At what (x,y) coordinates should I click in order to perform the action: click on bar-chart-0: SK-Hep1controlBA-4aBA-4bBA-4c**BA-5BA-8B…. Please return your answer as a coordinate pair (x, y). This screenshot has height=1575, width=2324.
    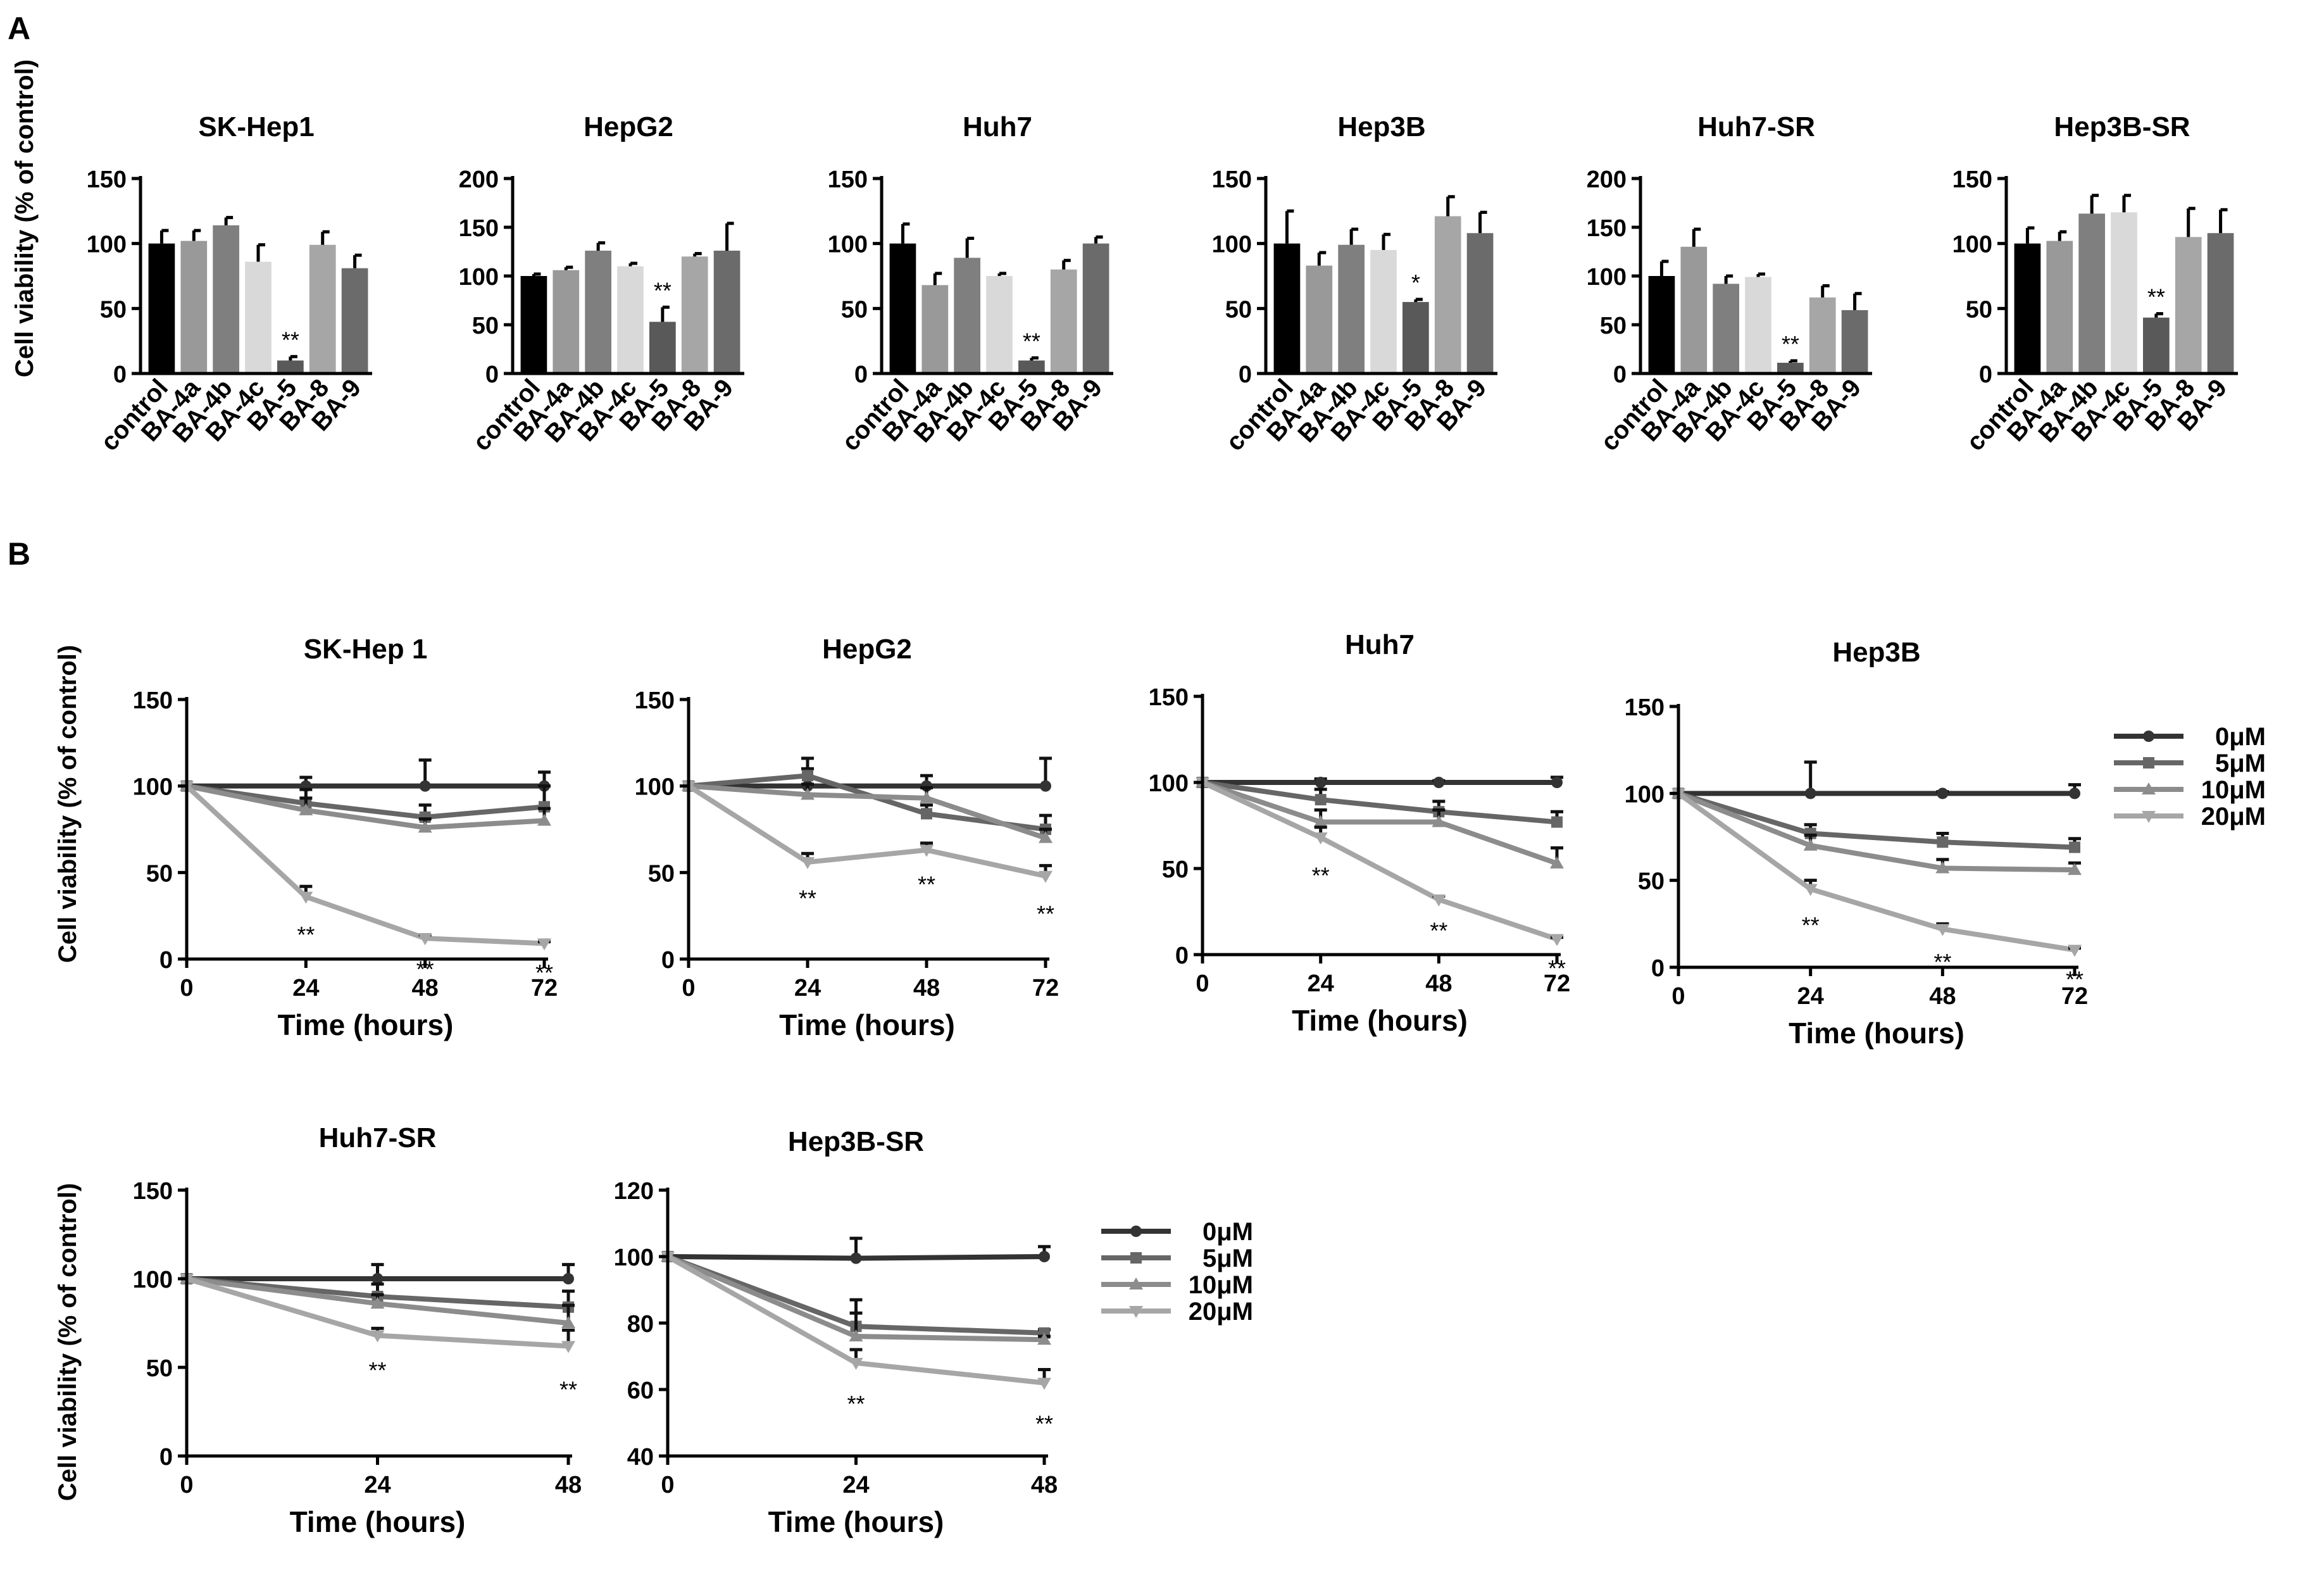
    Looking at the image, I should click on (229, 283).